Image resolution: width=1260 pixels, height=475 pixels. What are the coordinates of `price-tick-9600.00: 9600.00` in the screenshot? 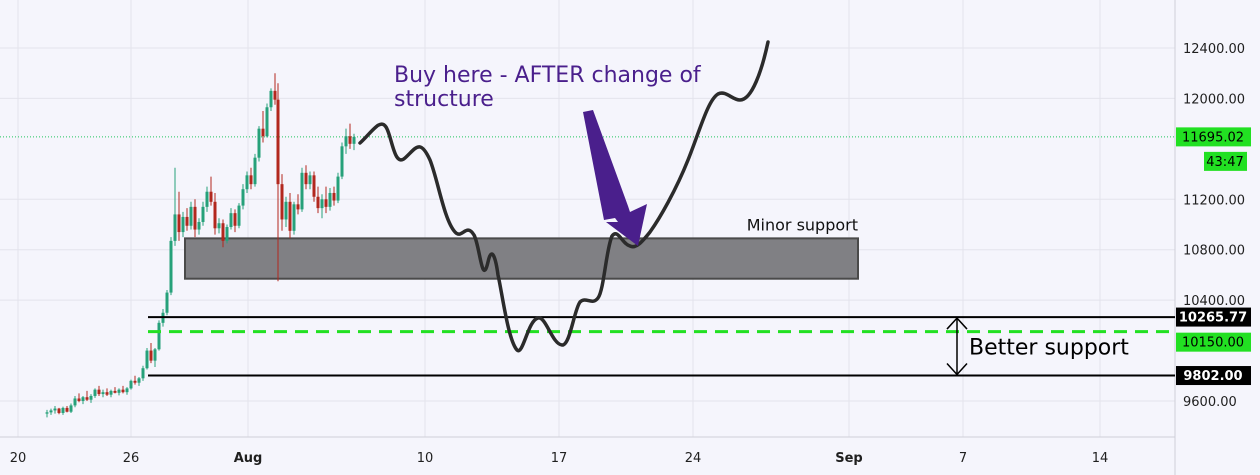 It's located at (1210, 402).